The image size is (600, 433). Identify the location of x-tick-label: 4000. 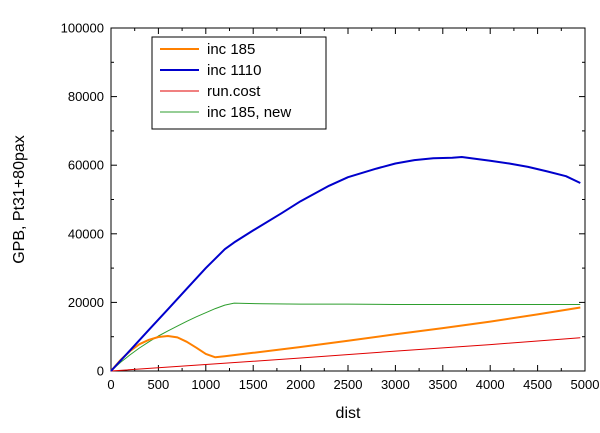
(490, 384).